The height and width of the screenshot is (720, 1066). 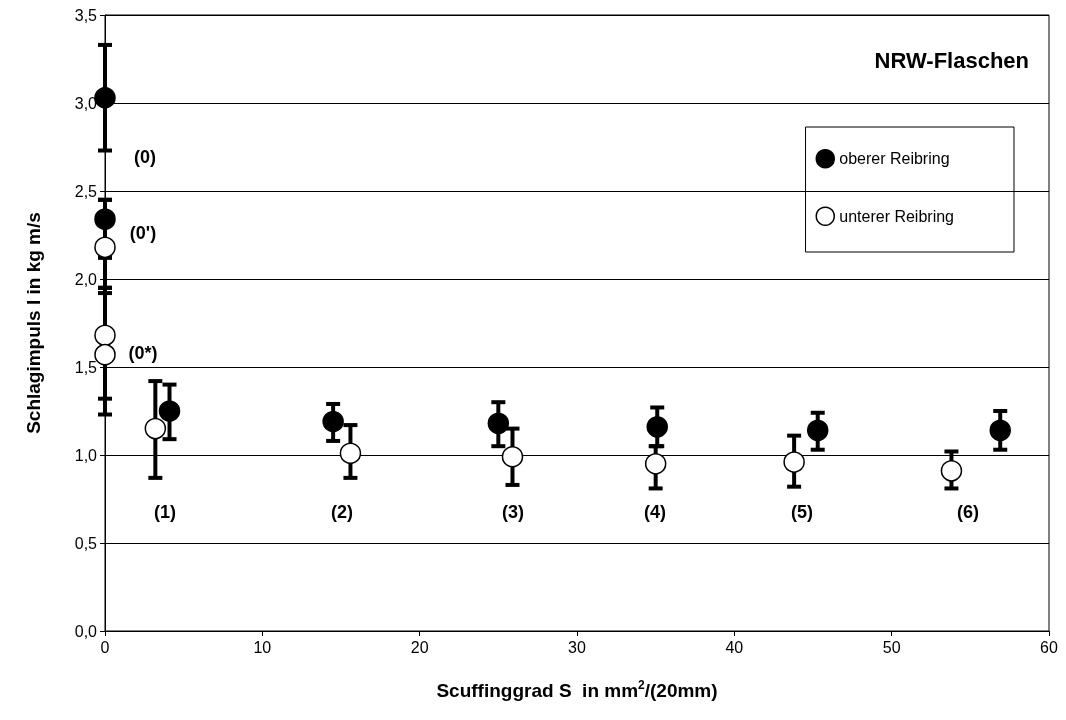 What do you see at coordinates (165, 512) in the screenshot?
I see `annotation: (1)` at bounding box center [165, 512].